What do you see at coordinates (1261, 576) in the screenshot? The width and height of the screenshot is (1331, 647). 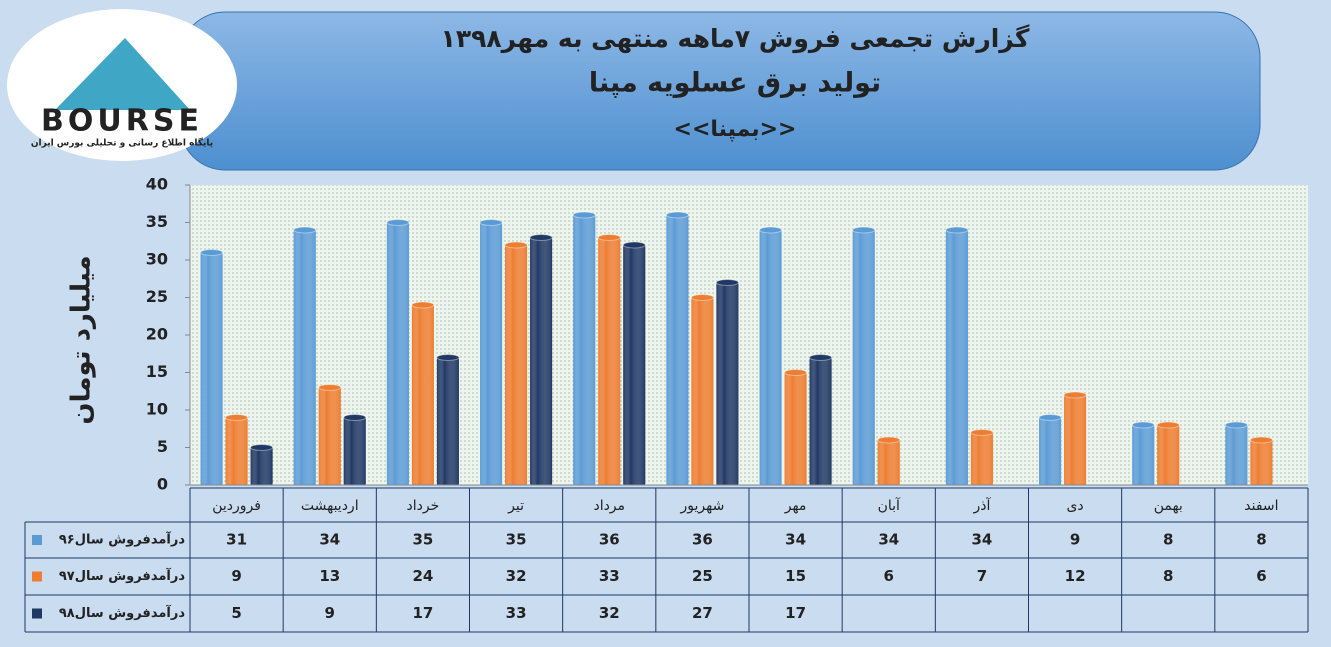 I see `table-value: 6` at bounding box center [1261, 576].